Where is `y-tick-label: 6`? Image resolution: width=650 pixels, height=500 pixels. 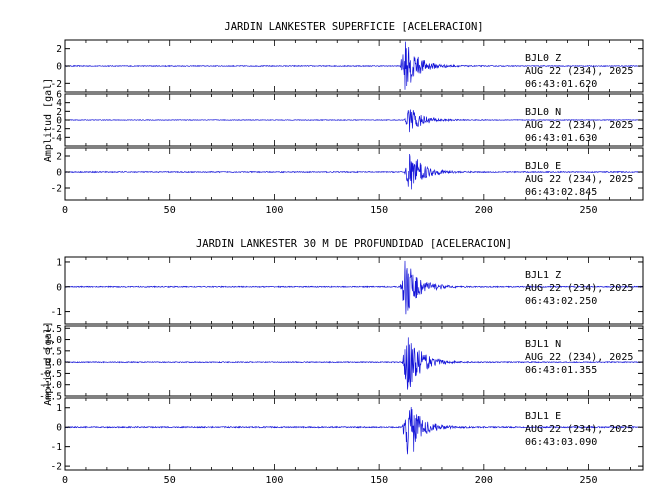
y-tick-label: 6 is located at coordinates (59, 95).